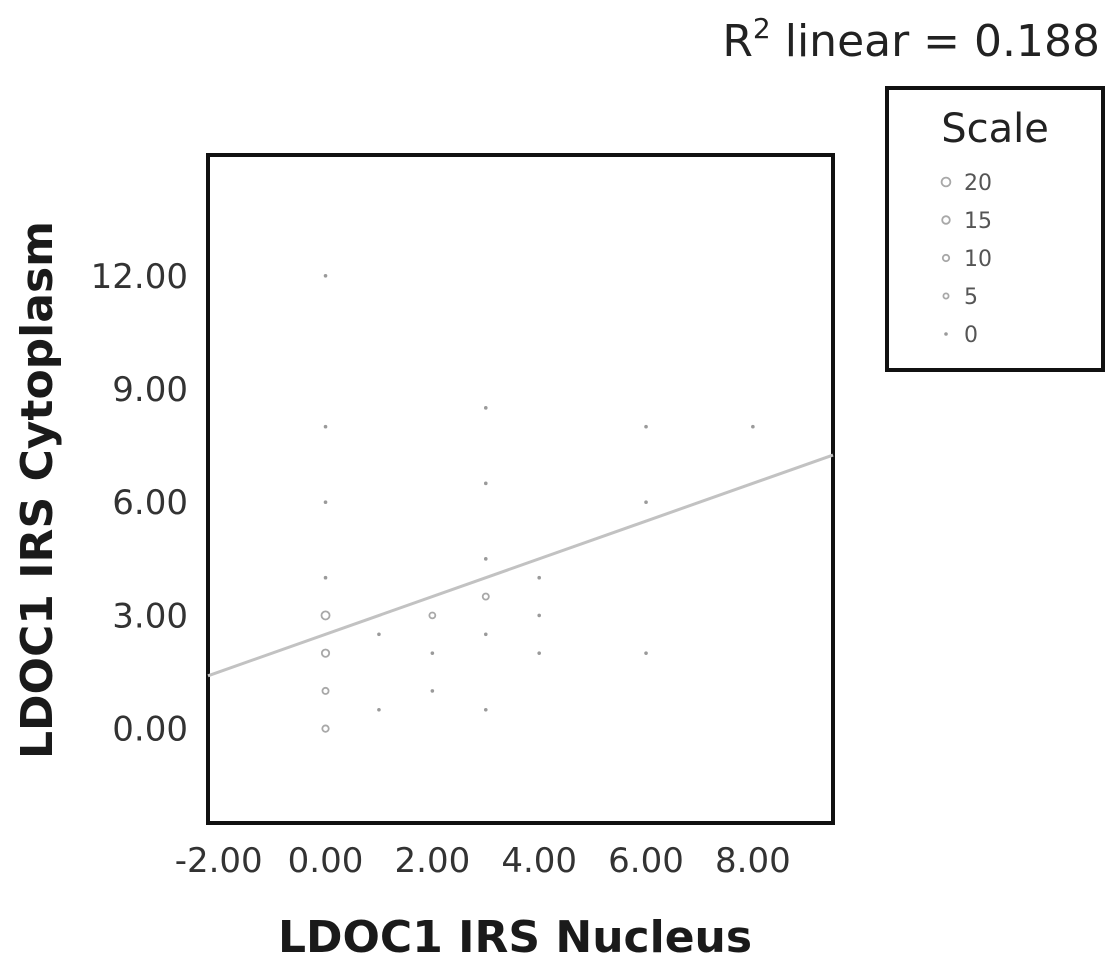  I want to click on y-tick-label: 0.00, so click(150, 730).